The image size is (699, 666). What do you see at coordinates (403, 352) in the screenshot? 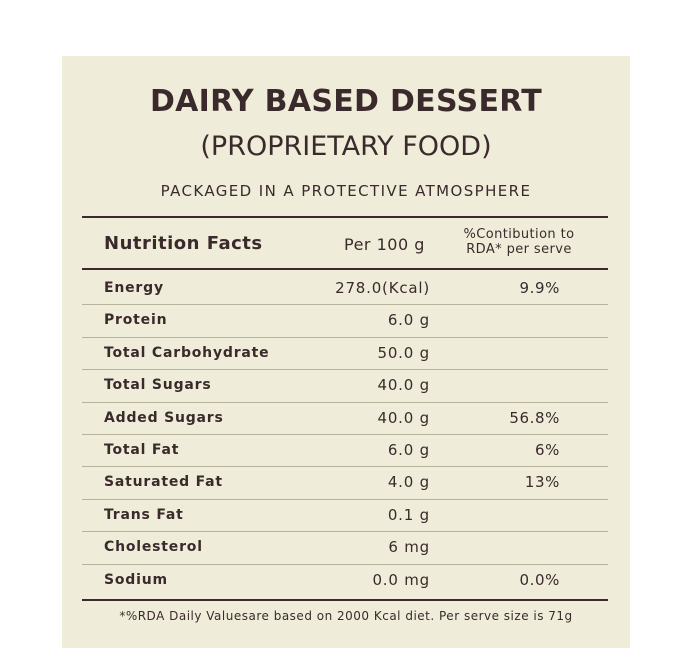
I see `nutrient-value-per-100g: 50.0 g` at bounding box center [403, 352].